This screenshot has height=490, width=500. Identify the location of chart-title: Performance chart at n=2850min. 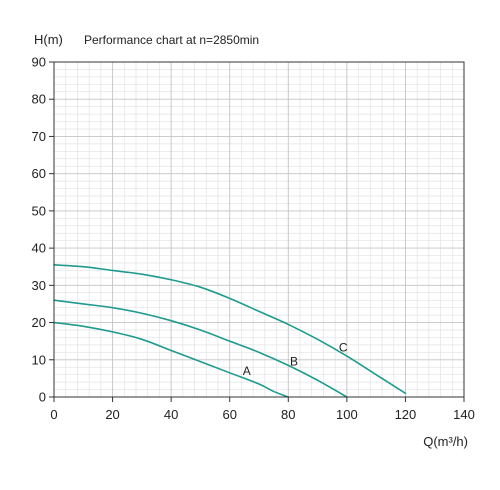
(171, 40).